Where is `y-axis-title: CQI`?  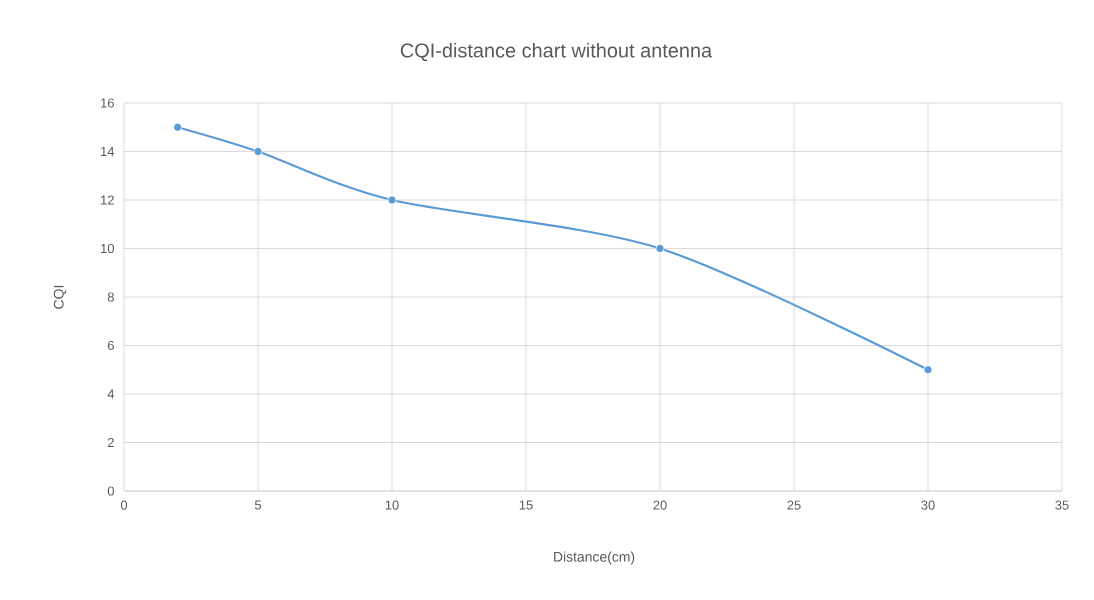
y-axis-title: CQI is located at coordinates (60, 297).